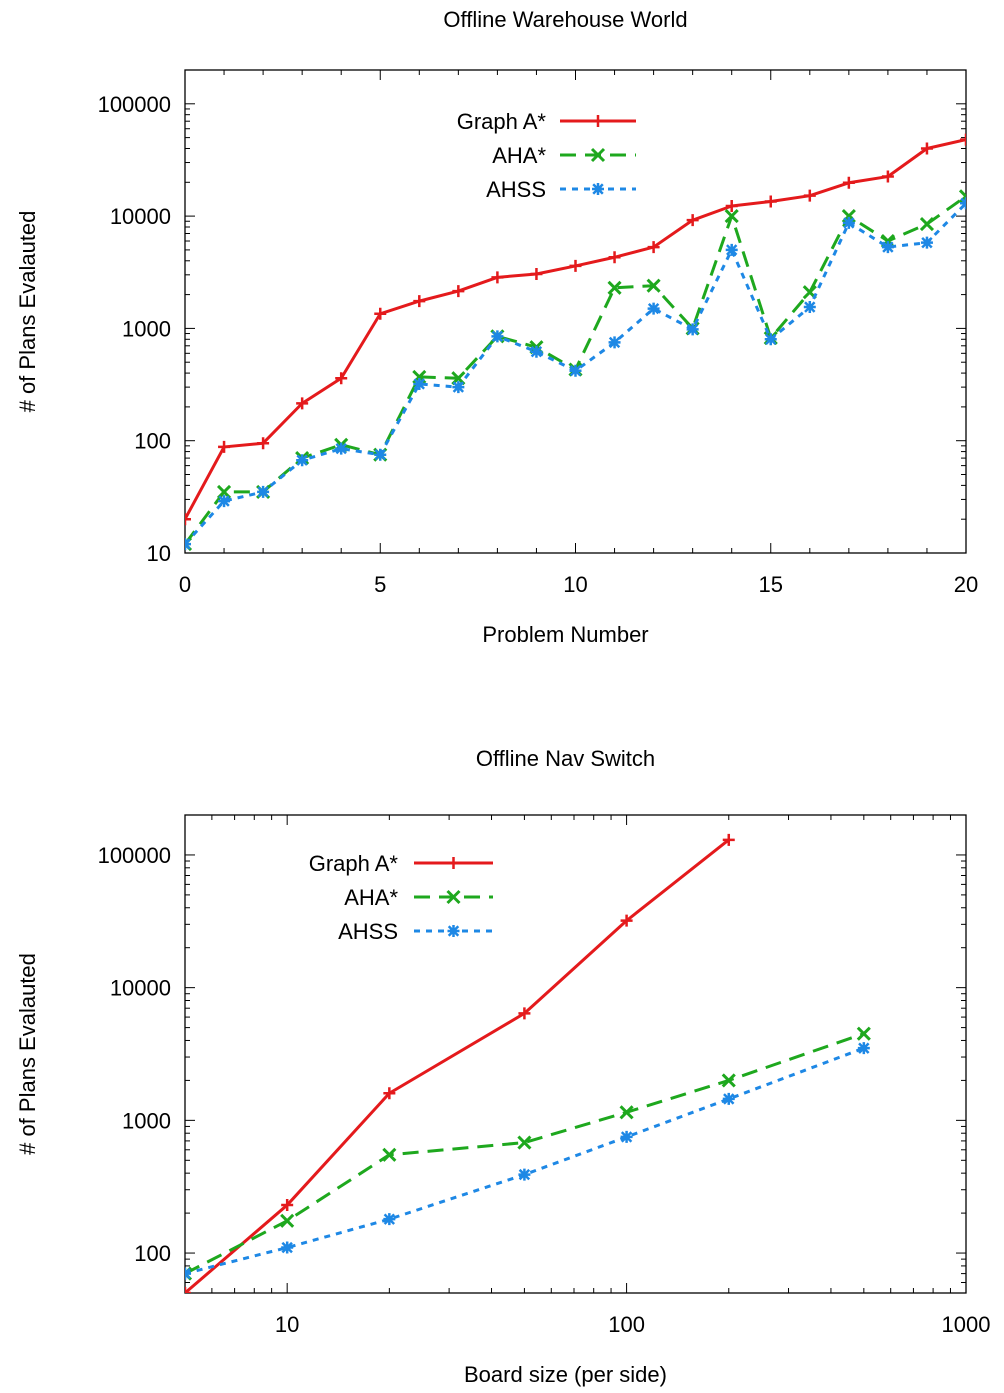  What do you see at coordinates (565, 1374) in the screenshot?
I see `x-axis-label: Board size (per side)` at bounding box center [565, 1374].